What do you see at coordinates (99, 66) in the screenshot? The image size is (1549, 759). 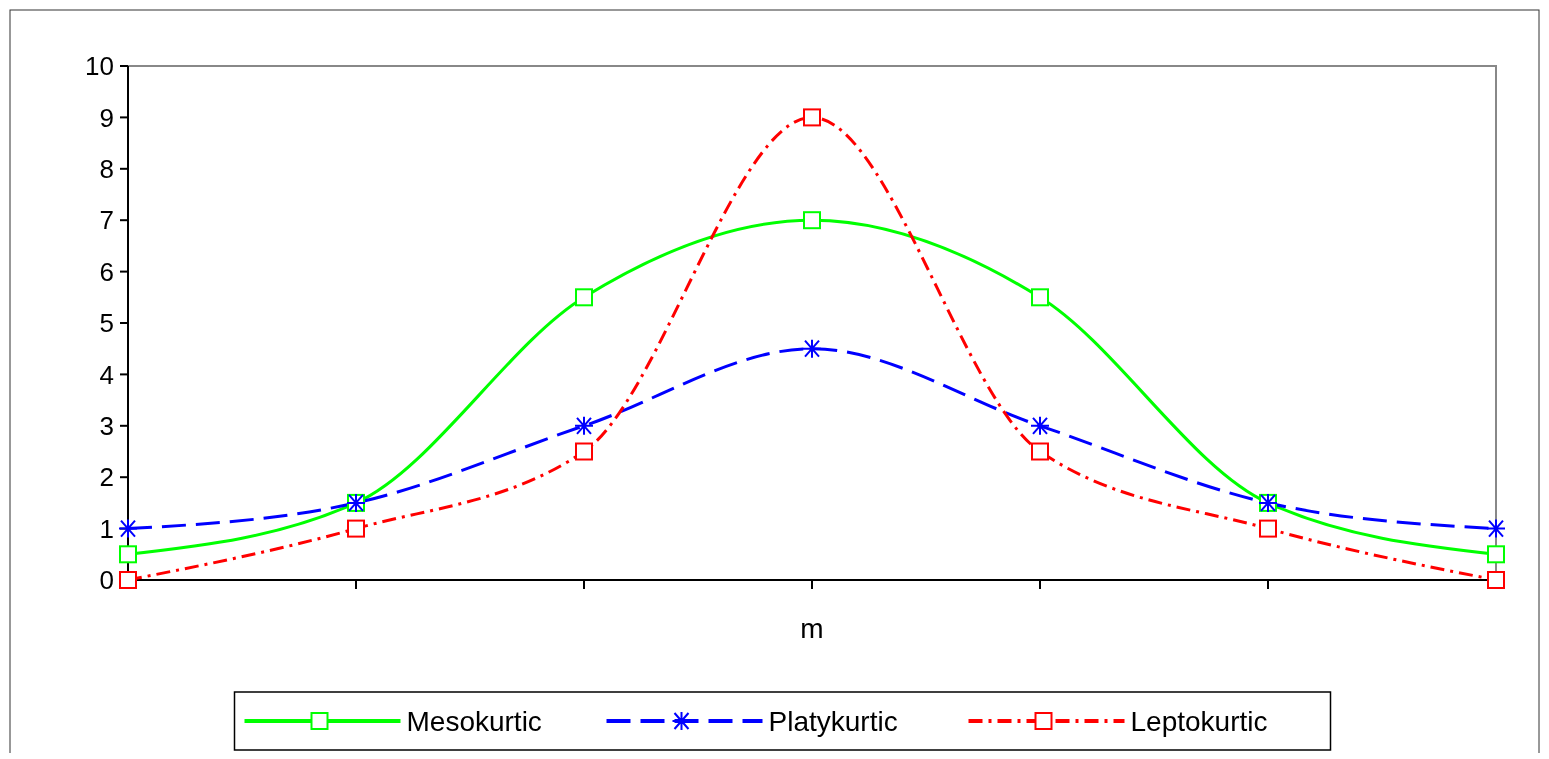 I see `y-tick-label: 10` at bounding box center [99, 66].